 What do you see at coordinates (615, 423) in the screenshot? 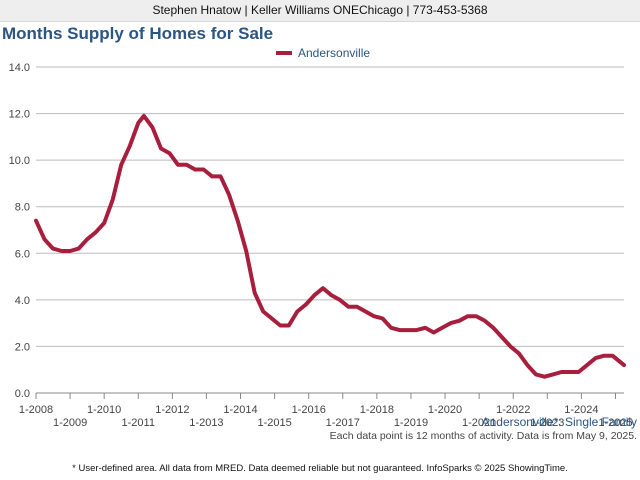
I see `x-tick-label: 1-2025` at bounding box center [615, 423].